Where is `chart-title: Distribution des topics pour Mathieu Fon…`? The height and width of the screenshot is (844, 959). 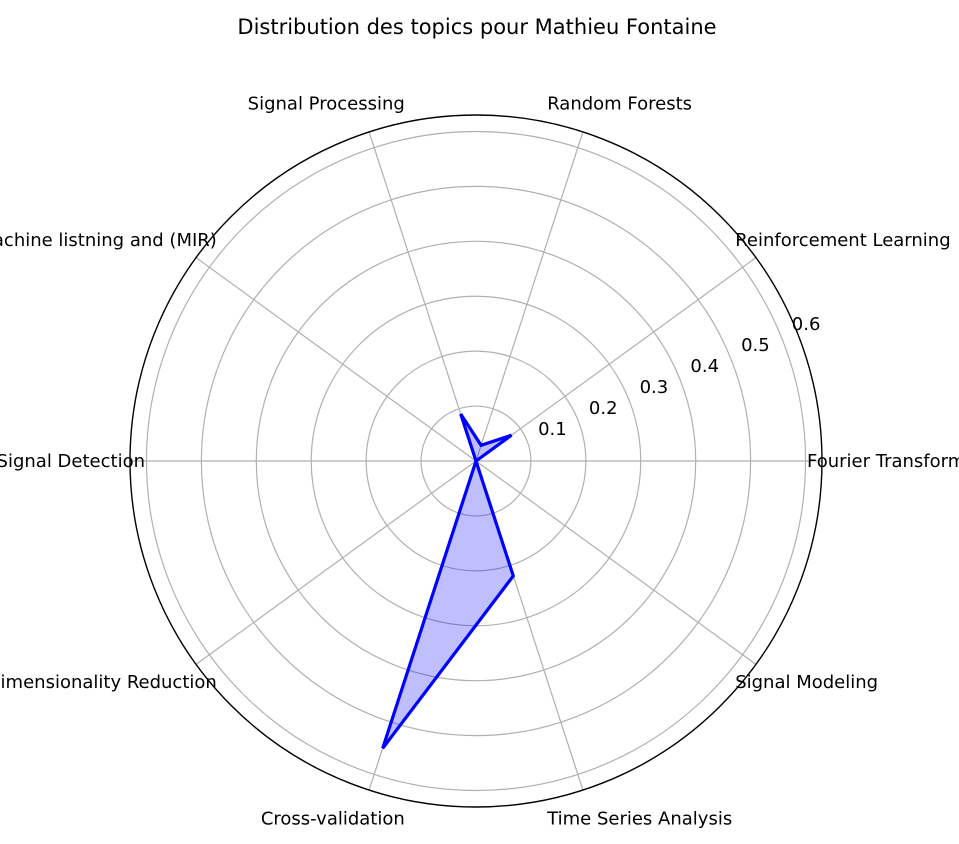
chart-title: Distribution des topics pour Mathieu Fon… is located at coordinates (476, 27).